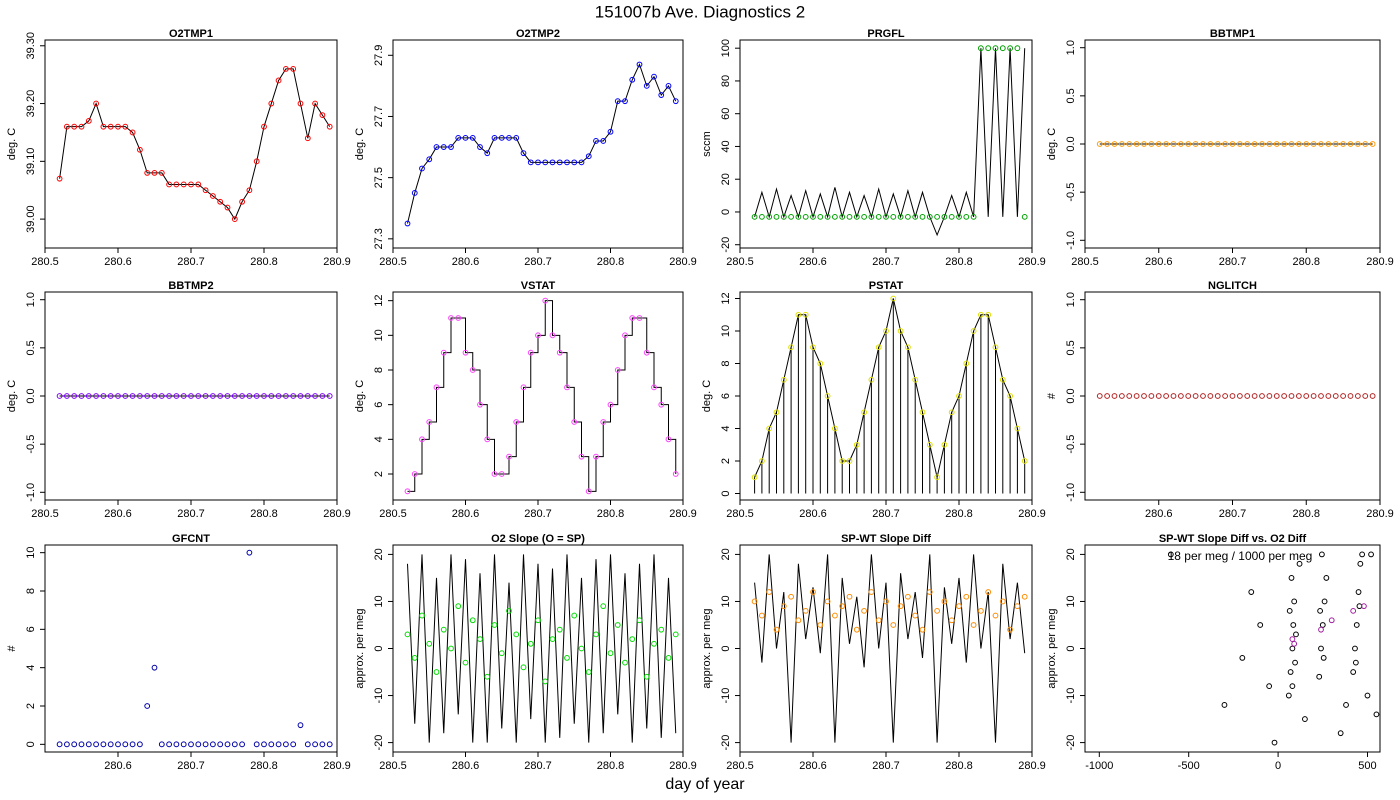  What do you see at coordinates (1189, 766) in the screenshot?
I see `x-tick-label: -500` at bounding box center [1189, 766].